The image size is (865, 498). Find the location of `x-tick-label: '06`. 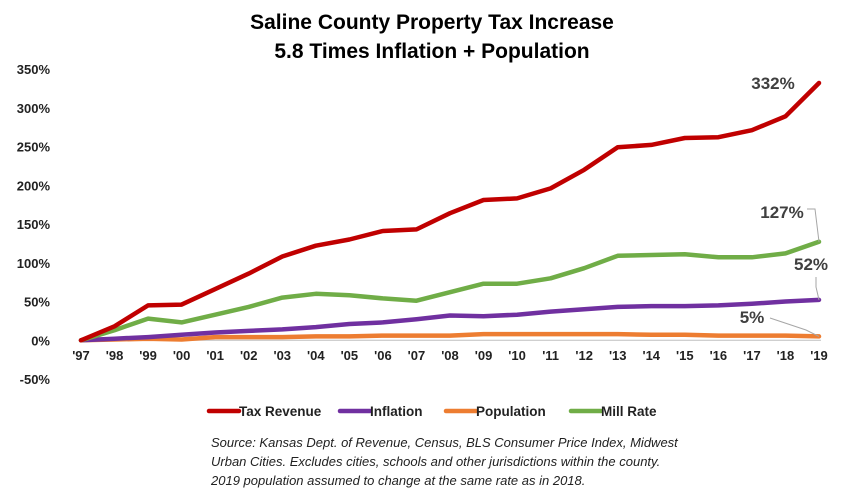

x-tick-label: '06 is located at coordinates (383, 355).